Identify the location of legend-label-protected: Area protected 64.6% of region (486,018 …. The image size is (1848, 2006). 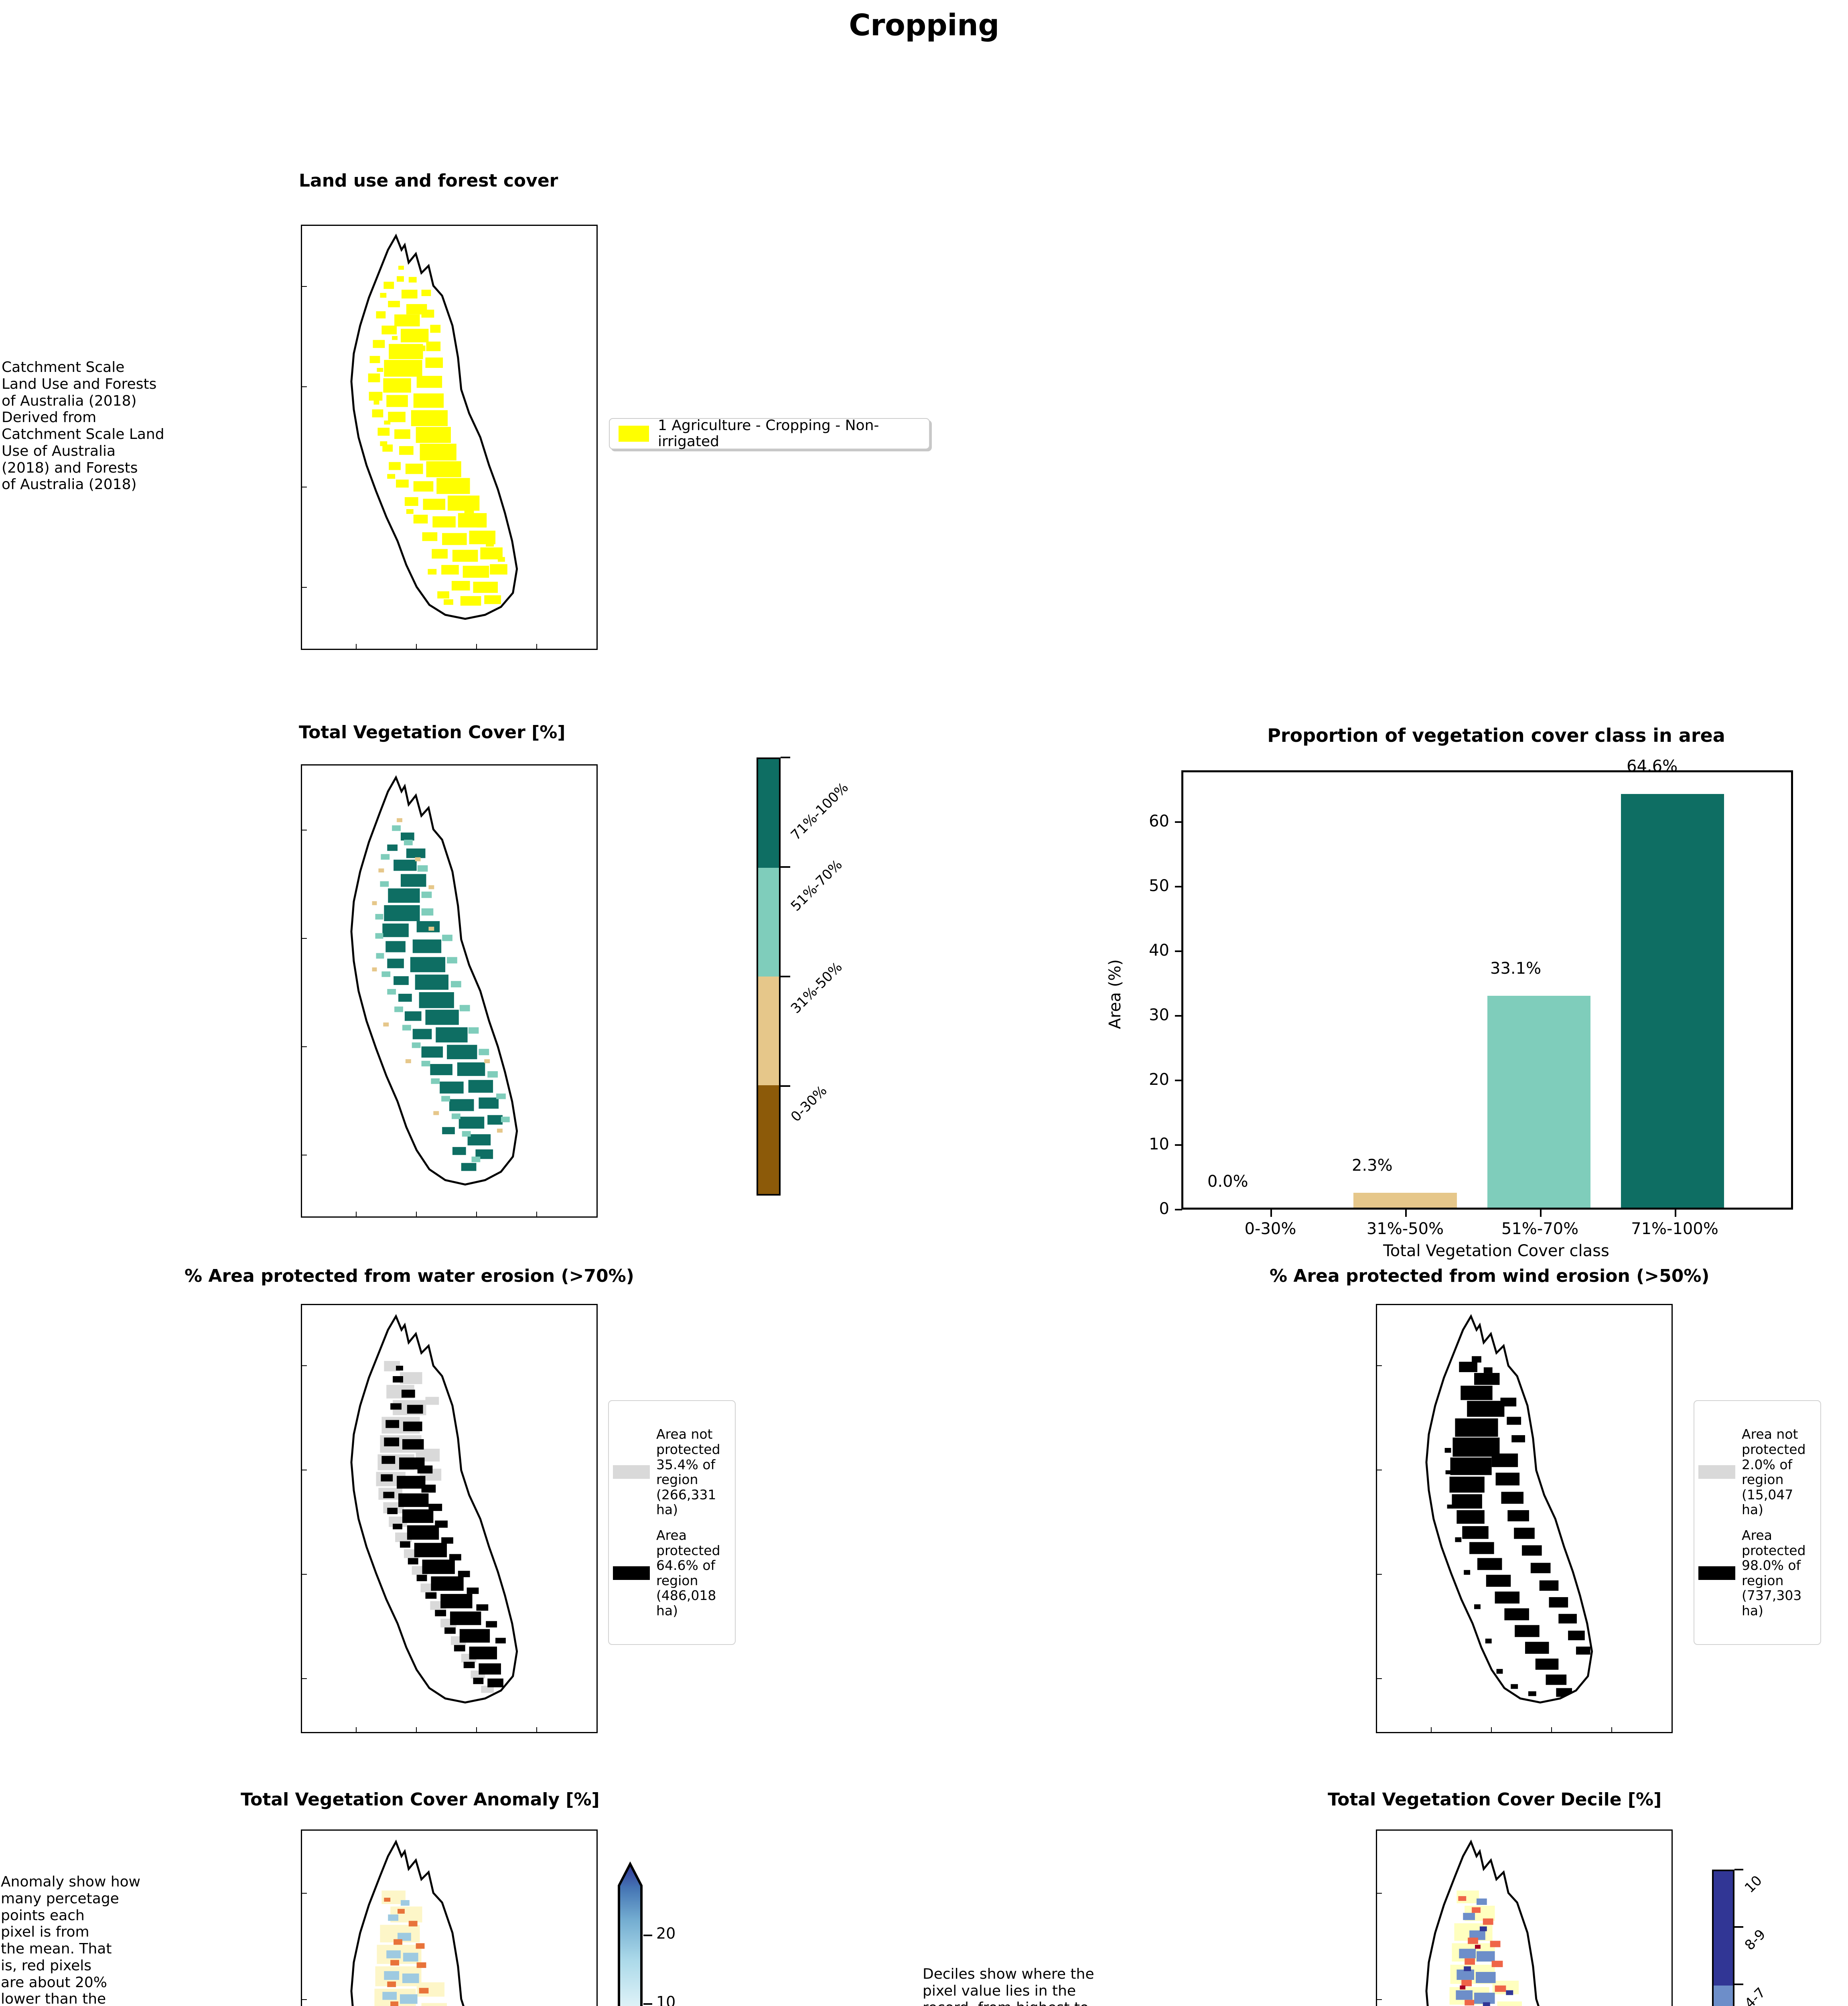
(688, 1573).